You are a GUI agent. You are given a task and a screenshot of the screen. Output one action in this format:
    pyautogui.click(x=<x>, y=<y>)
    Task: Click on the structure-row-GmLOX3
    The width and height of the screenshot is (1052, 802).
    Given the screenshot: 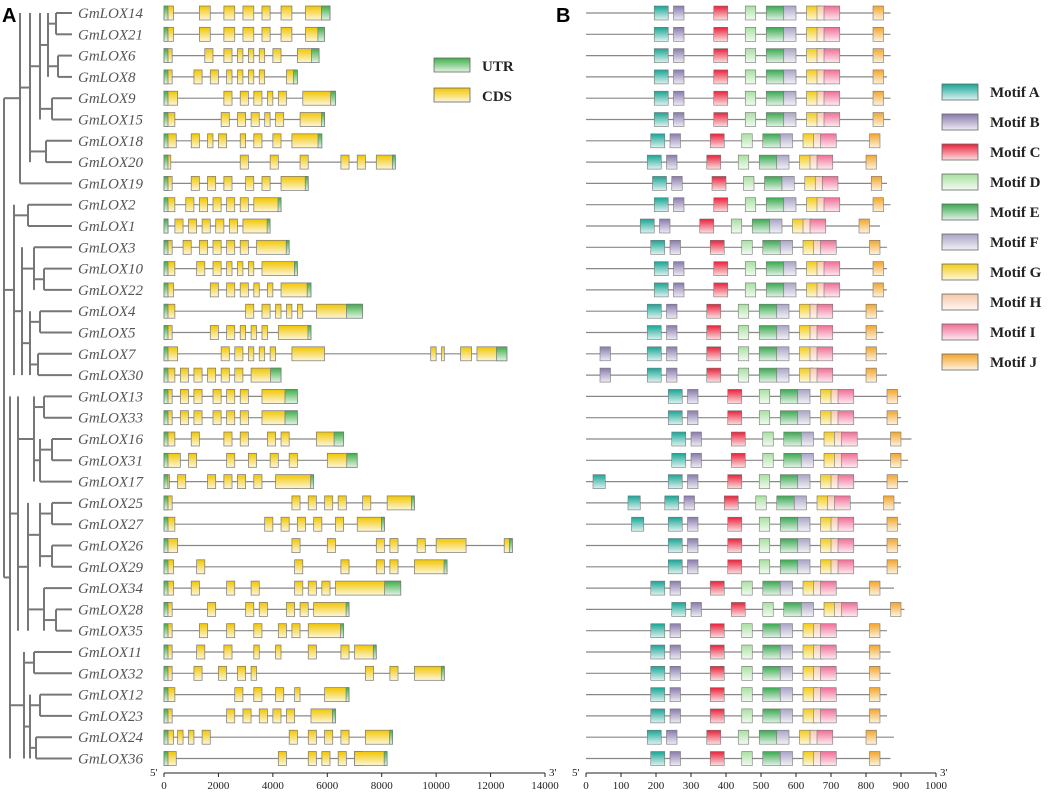 What is the action you would take?
    pyautogui.click(x=226, y=247)
    